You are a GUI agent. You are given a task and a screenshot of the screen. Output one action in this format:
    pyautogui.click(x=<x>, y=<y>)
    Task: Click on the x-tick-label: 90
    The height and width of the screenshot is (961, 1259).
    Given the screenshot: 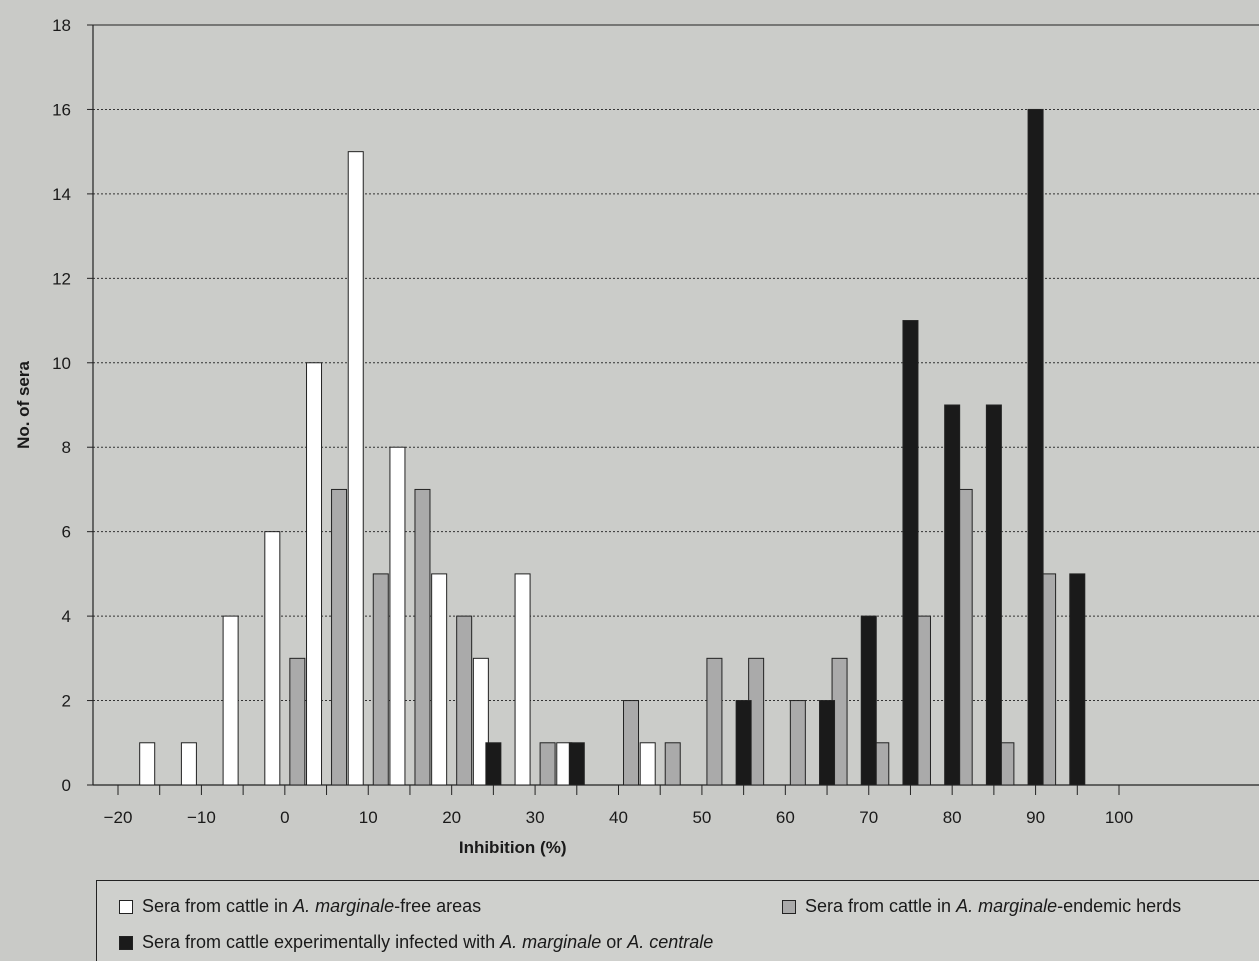 What is the action you would take?
    pyautogui.click(x=1035, y=817)
    